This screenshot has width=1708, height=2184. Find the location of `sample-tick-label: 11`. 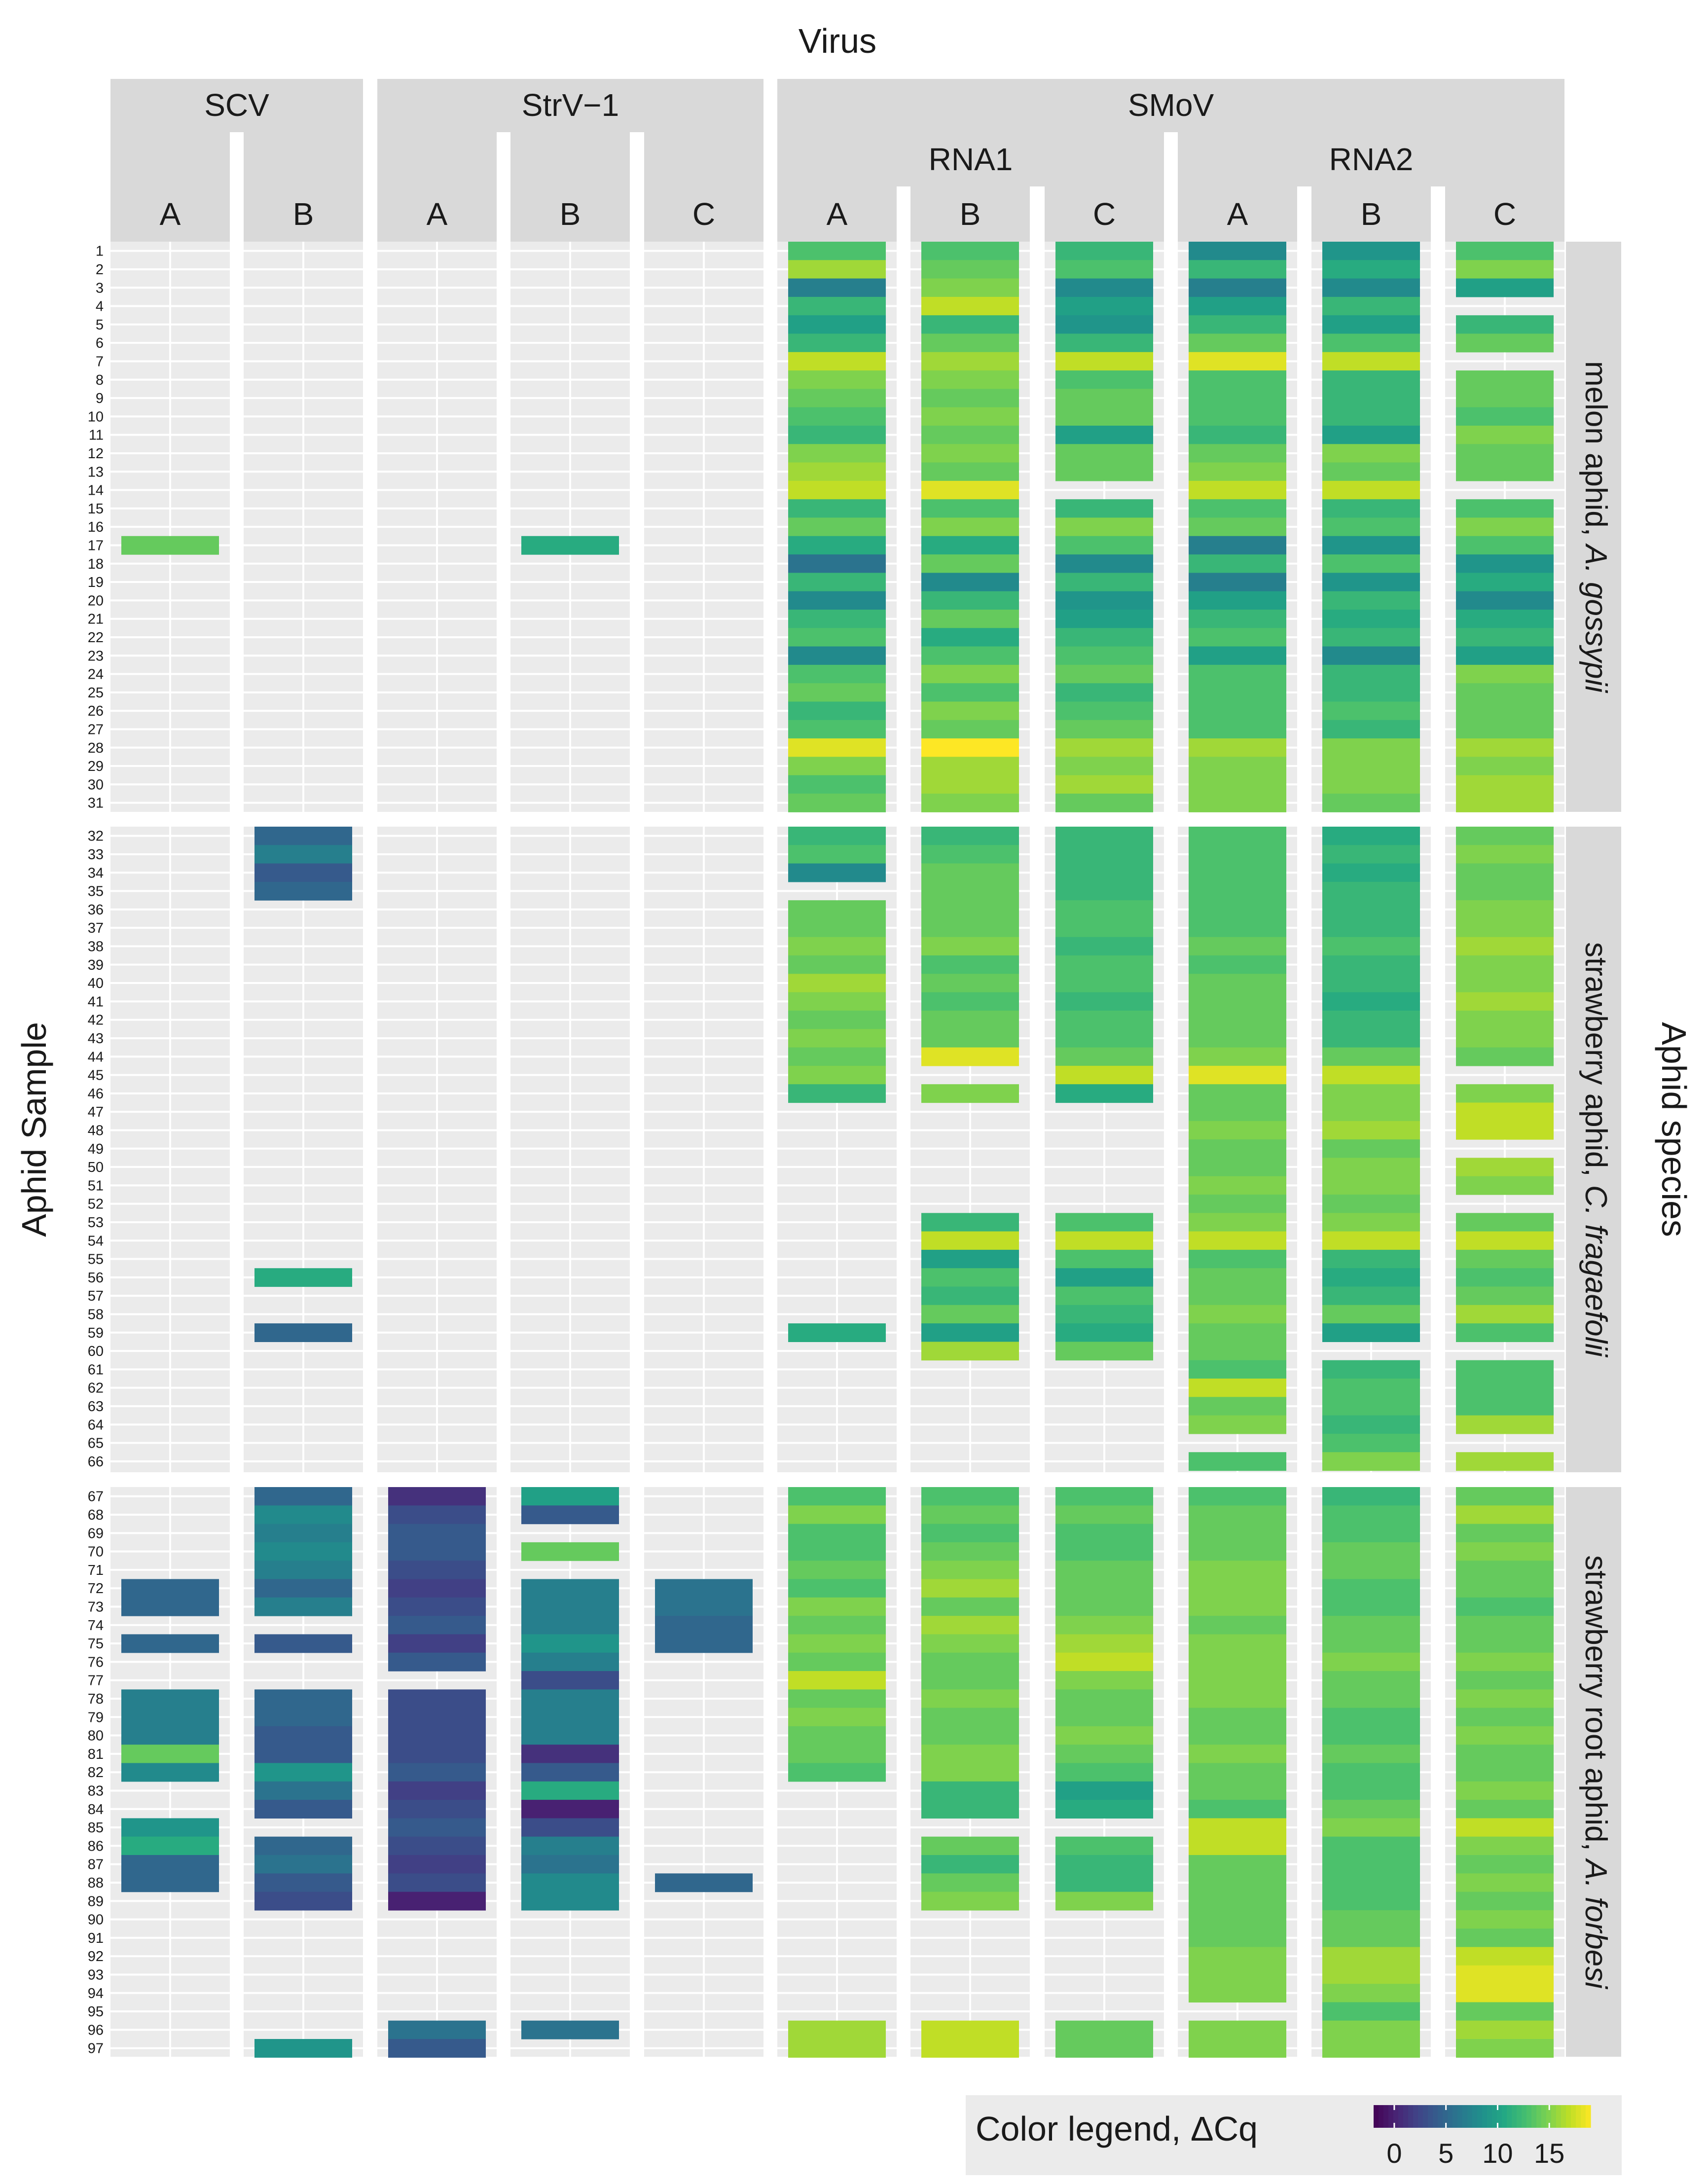

sample-tick-label: 11 is located at coordinates (96, 435).